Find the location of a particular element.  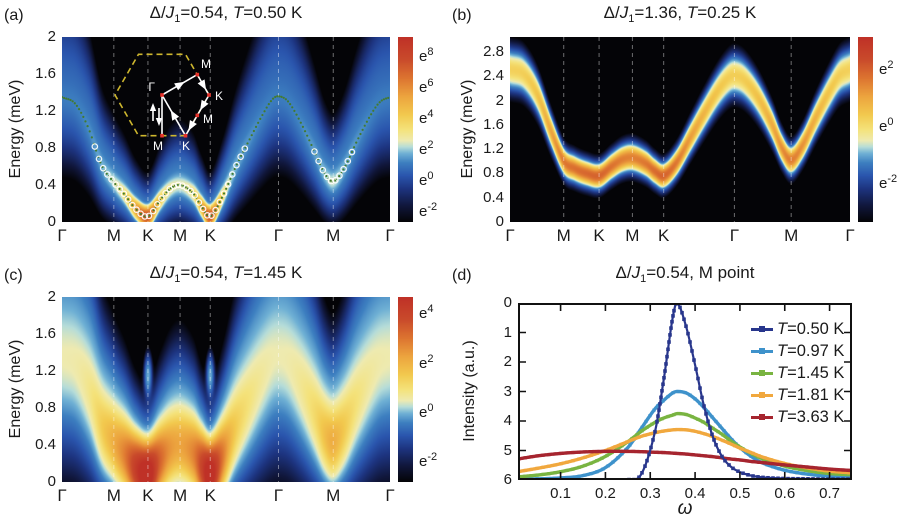

legend-label: T=0.50 K is located at coordinates (810, 329).